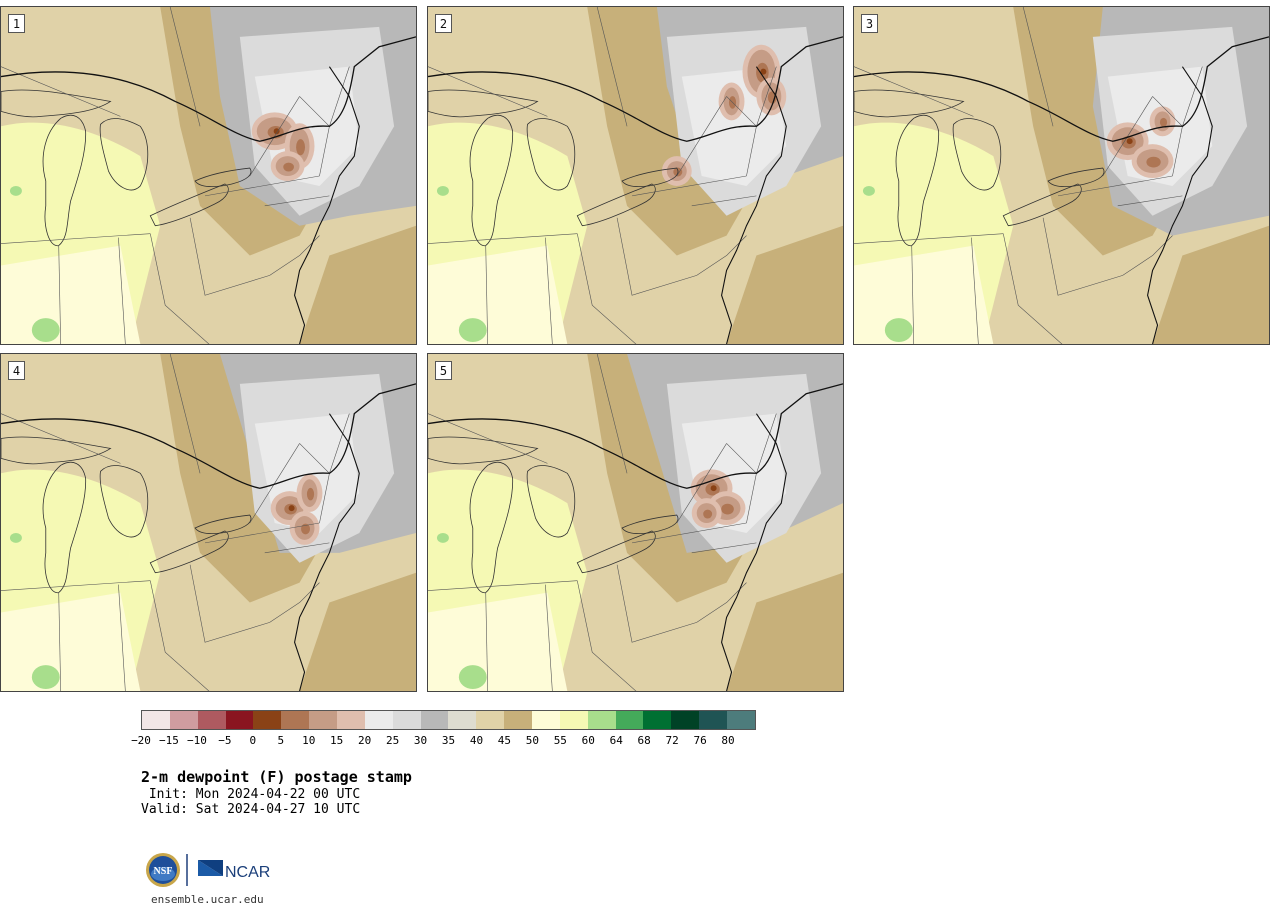  Describe the element at coordinates (281, 740) in the screenshot. I see `colorbar-tick-label: 5` at that location.